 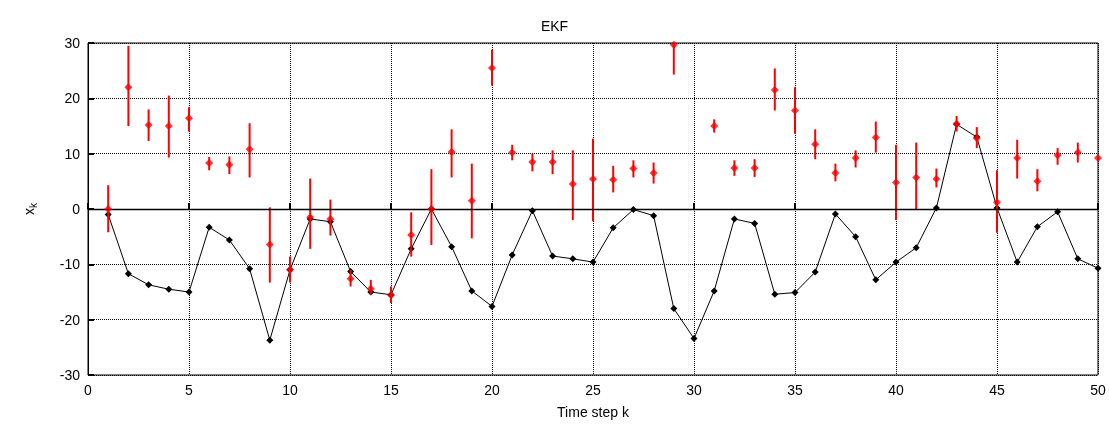 I want to click on x-tick-label: 40, so click(x=896, y=390).